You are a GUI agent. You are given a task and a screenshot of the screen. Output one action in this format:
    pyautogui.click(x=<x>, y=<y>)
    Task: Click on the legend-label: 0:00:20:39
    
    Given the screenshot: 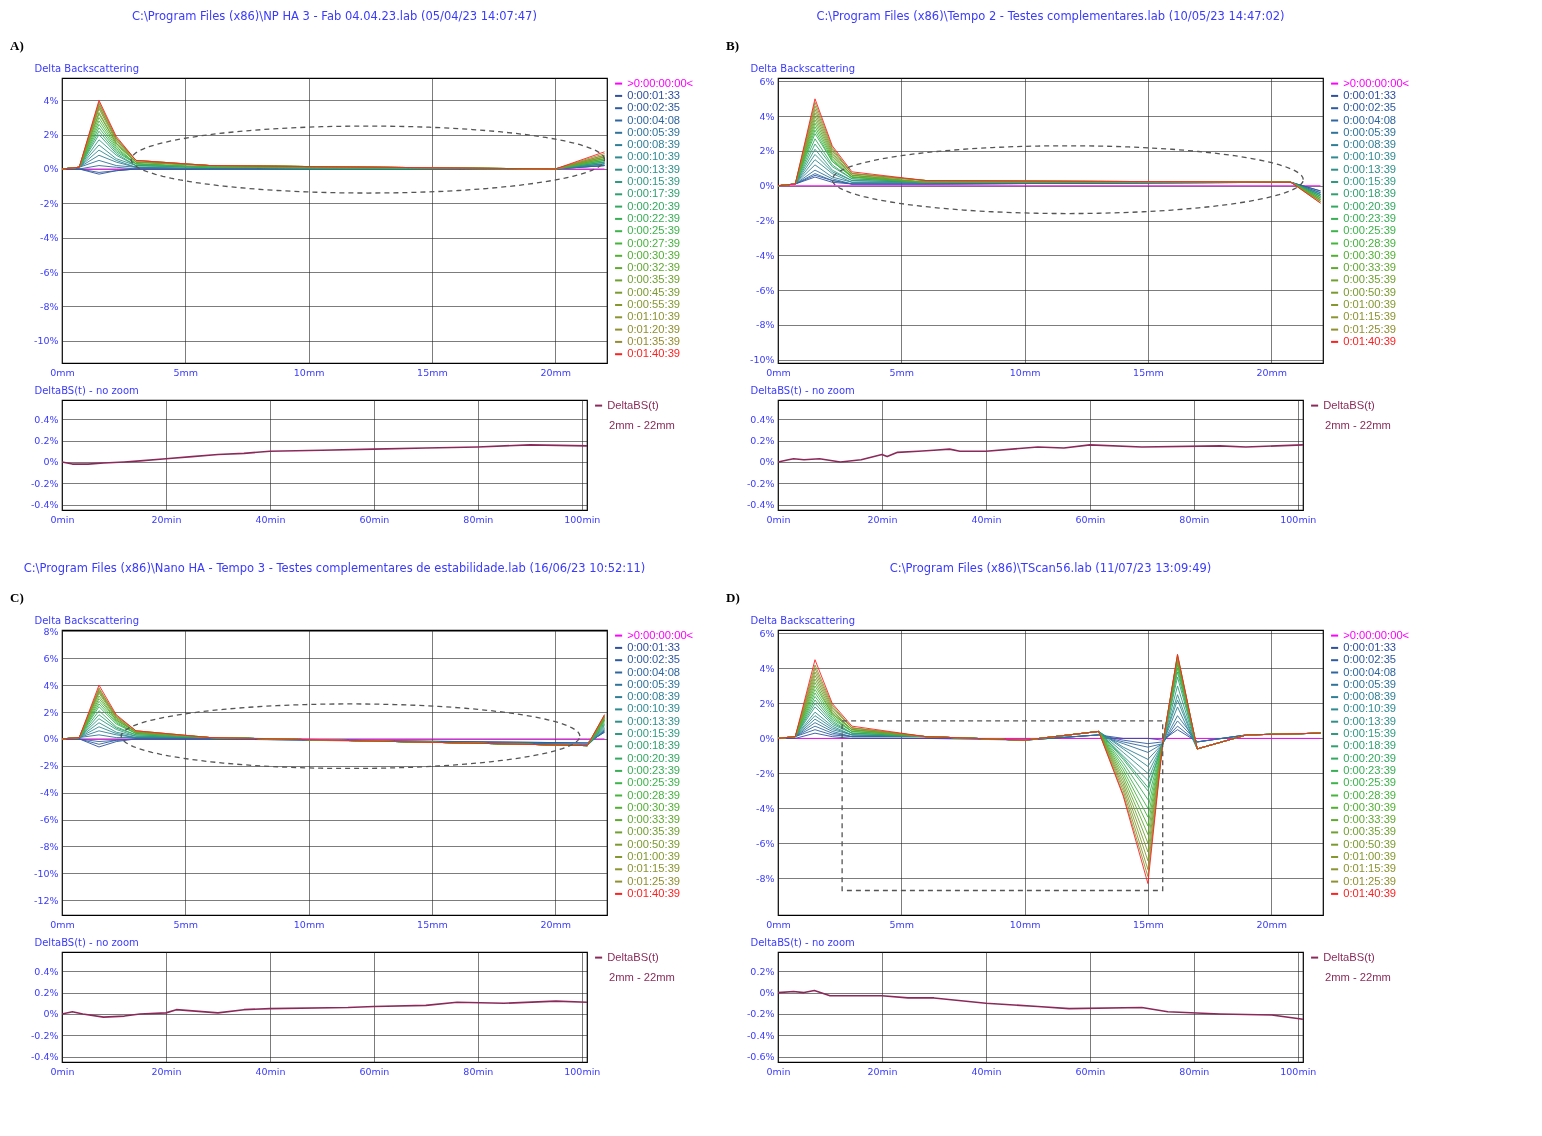 What is the action you would take?
    pyautogui.click(x=654, y=757)
    